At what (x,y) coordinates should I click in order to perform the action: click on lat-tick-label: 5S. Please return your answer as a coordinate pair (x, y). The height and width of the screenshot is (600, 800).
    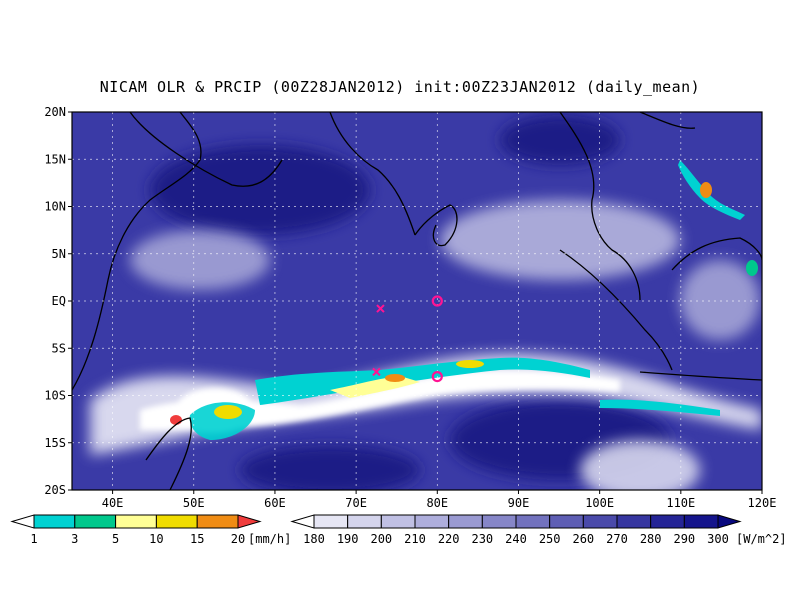
    Looking at the image, I should click on (59, 348).